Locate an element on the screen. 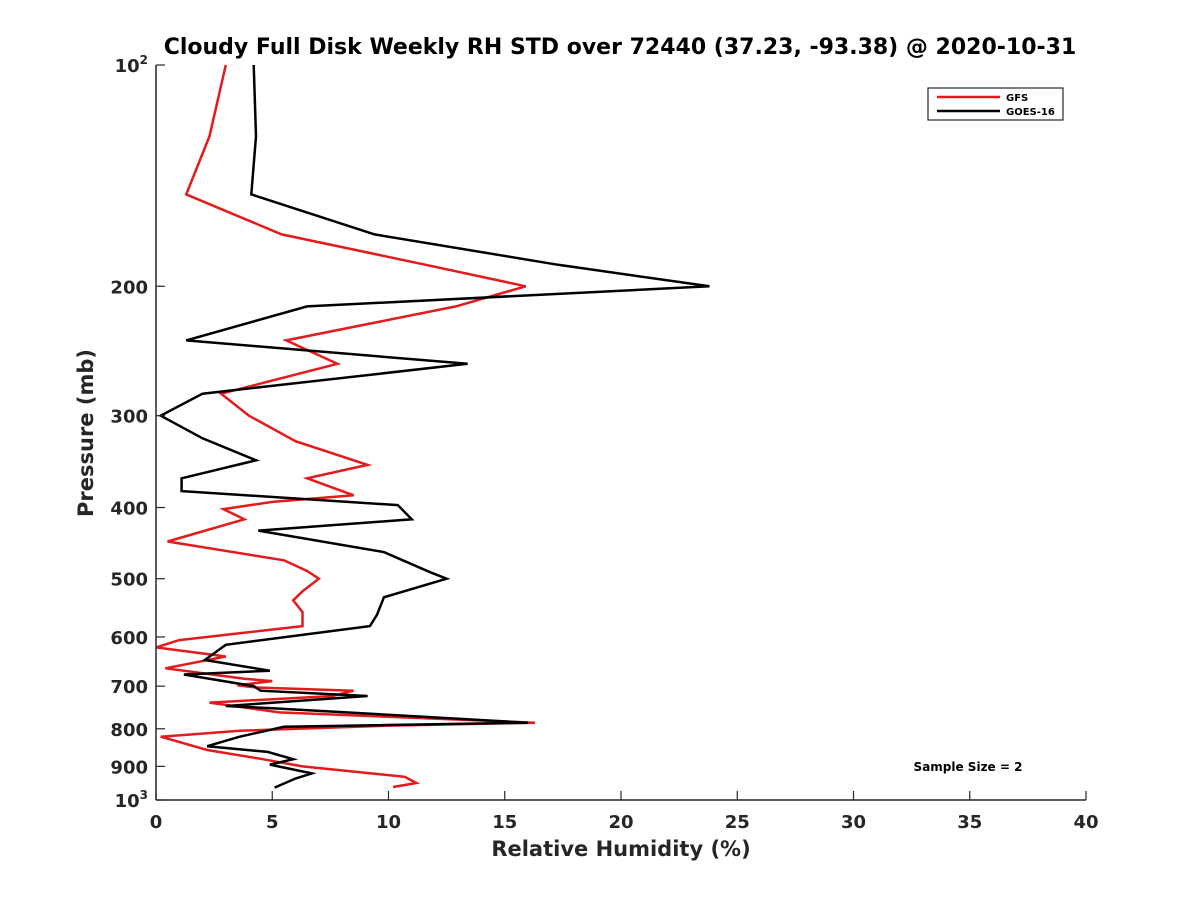 The width and height of the screenshot is (1200, 900). x-axis-label: Relative Humidity (%) is located at coordinates (620, 849).